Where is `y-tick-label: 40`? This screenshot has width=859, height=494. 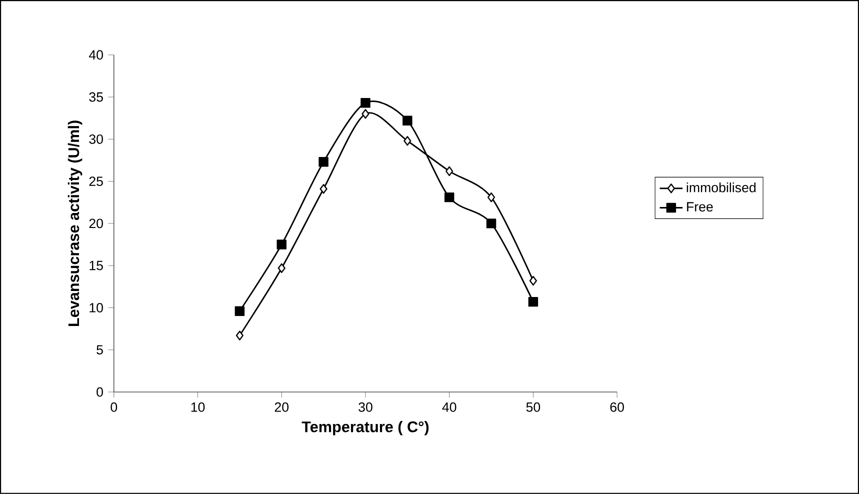 y-tick-label: 40 is located at coordinates (95, 55).